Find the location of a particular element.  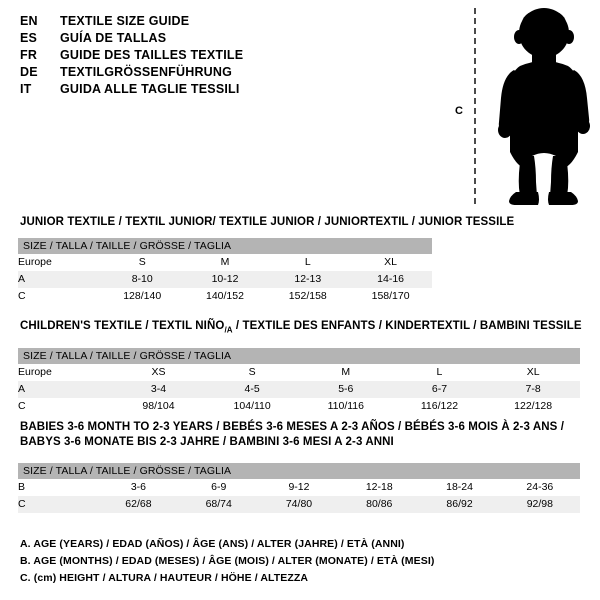

cell-value: 3-6 is located at coordinates (138, 487).